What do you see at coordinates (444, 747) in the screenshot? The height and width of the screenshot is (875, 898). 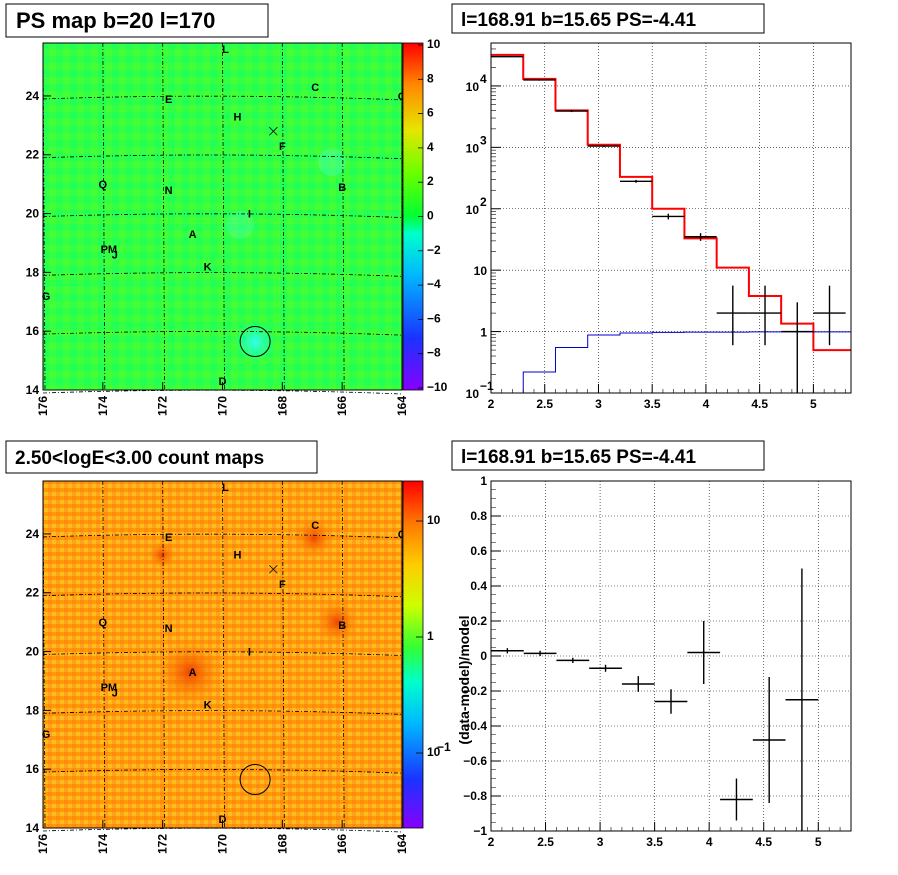 I see `colorbar-tick-exponent: −1` at bounding box center [444, 747].